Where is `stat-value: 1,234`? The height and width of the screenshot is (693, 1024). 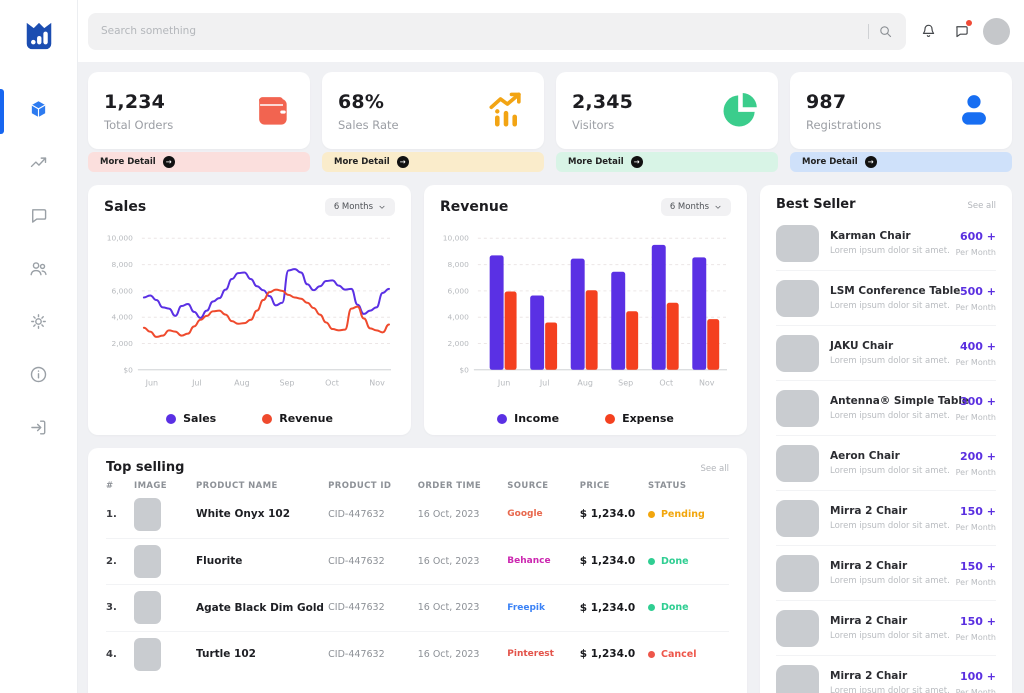
stat-value: 1,234 is located at coordinates (135, 102).